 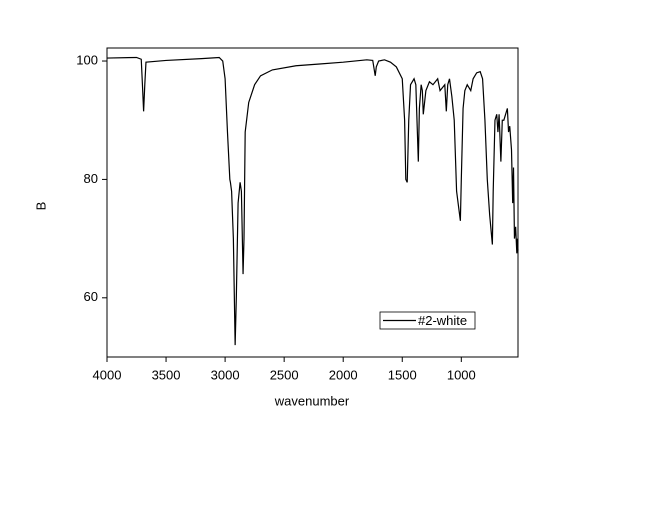 What do you see at coordinates (91, 296) in the screenshot?
I see `y-tick-label: 60` at bounding box center [91, 296].